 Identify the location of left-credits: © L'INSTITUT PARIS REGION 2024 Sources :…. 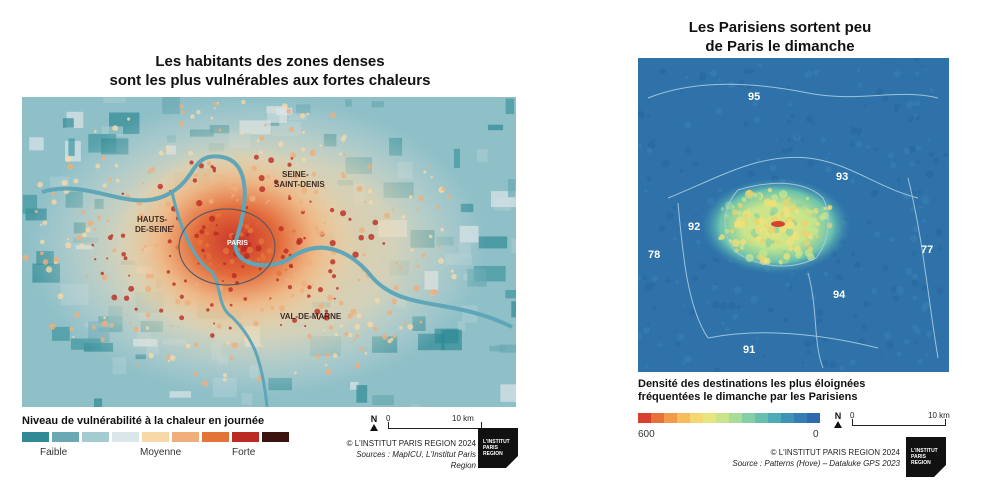
(406, 454).